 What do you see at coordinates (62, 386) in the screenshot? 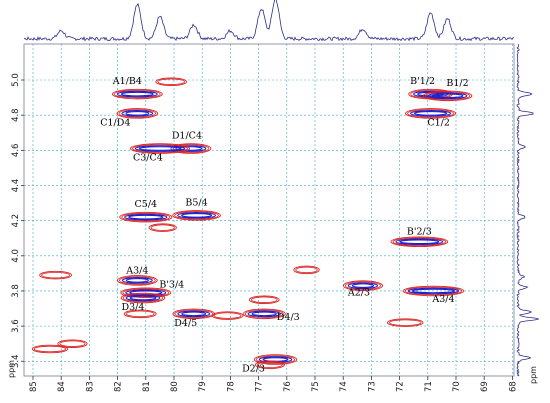
I see `x-tick-label: 84` at bounding box center [62, 386].